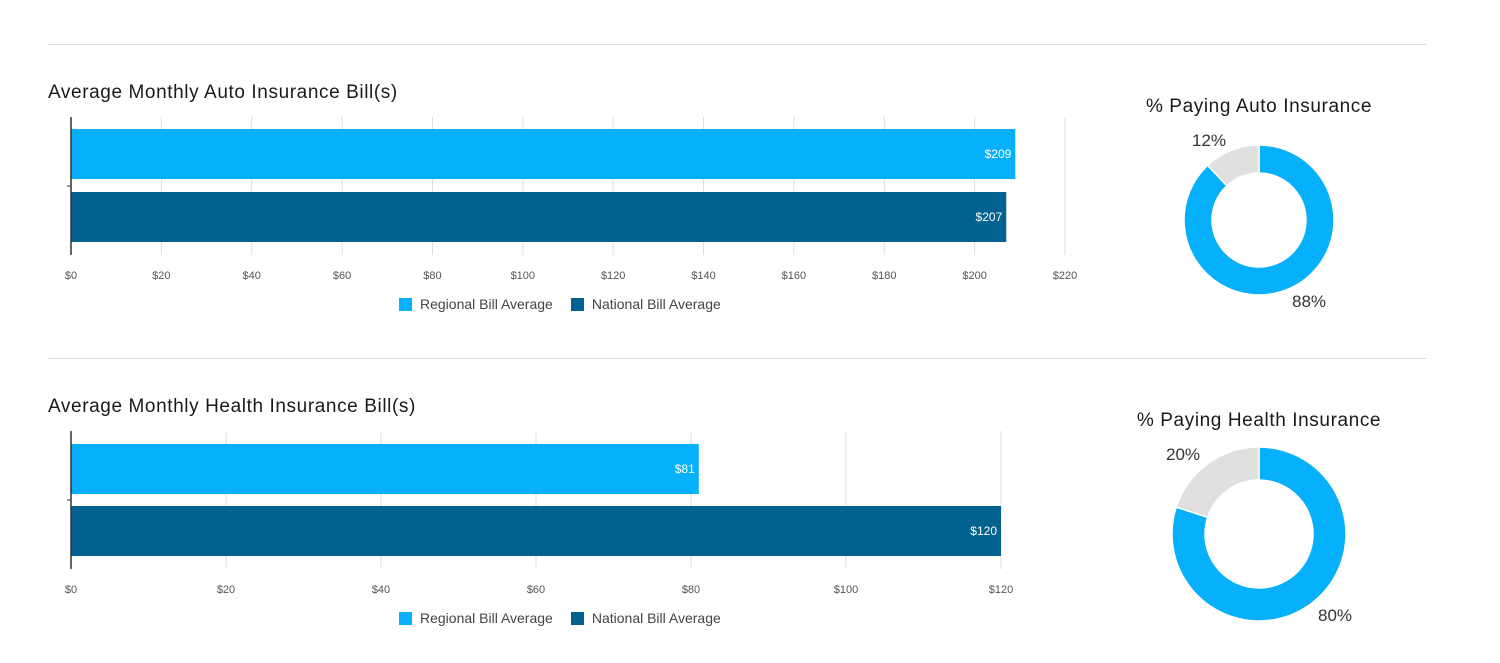 The width and height of the screenshot is (1500, 663). I want to click on bar-value-label: $120, so click(983, 531).